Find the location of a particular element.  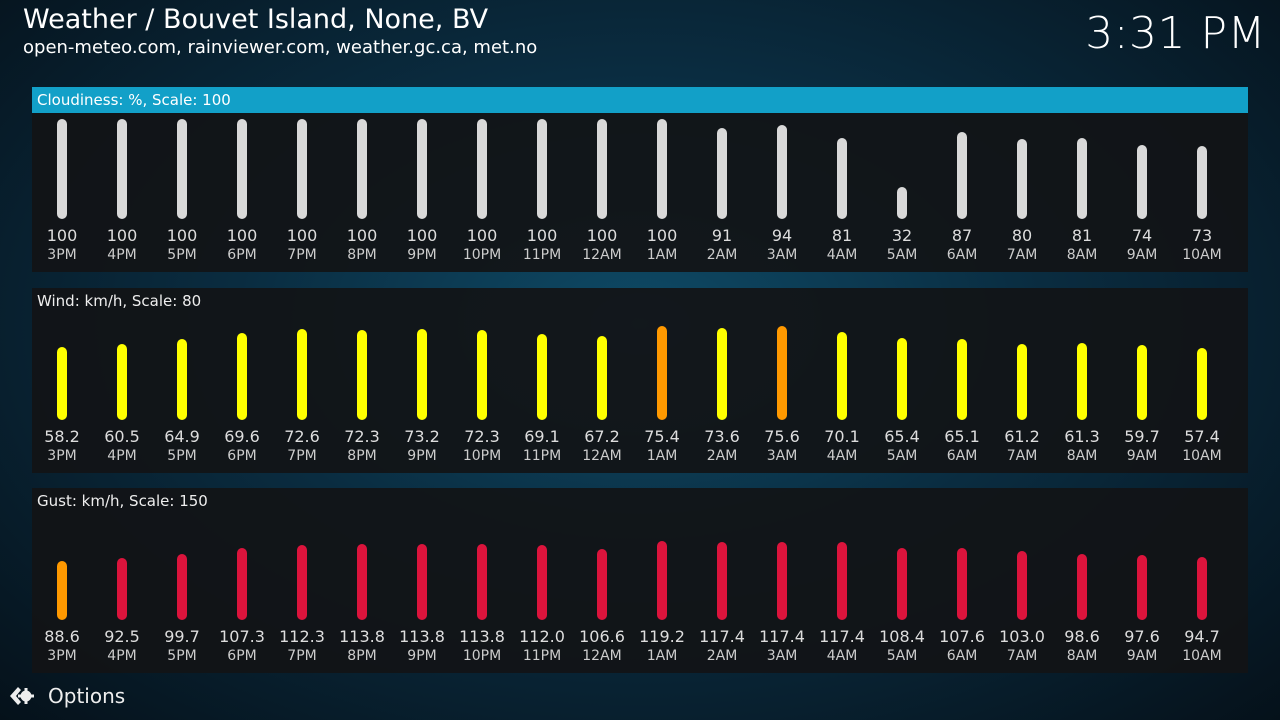

hour-label: 4AM is located at coordinates (842, 456).